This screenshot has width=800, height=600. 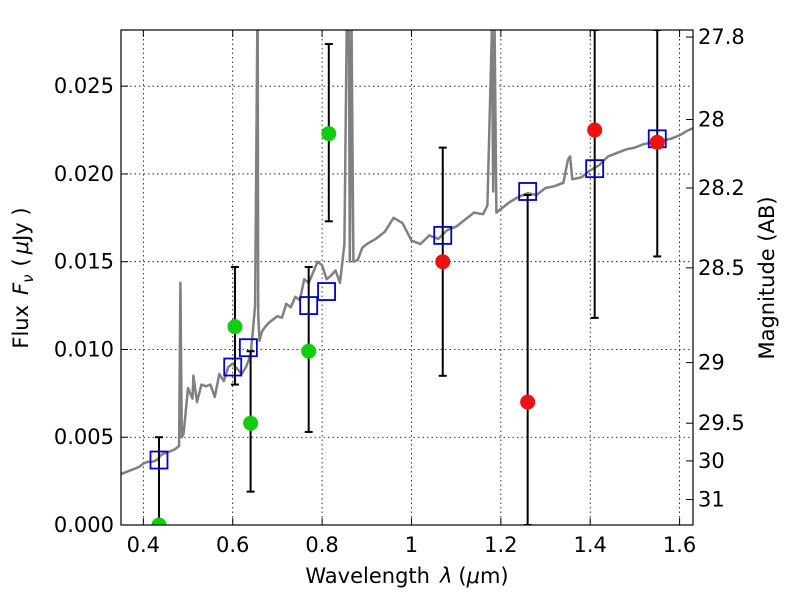 I want to click on x-tick-label: 1.2, so click(x=500, y=545).